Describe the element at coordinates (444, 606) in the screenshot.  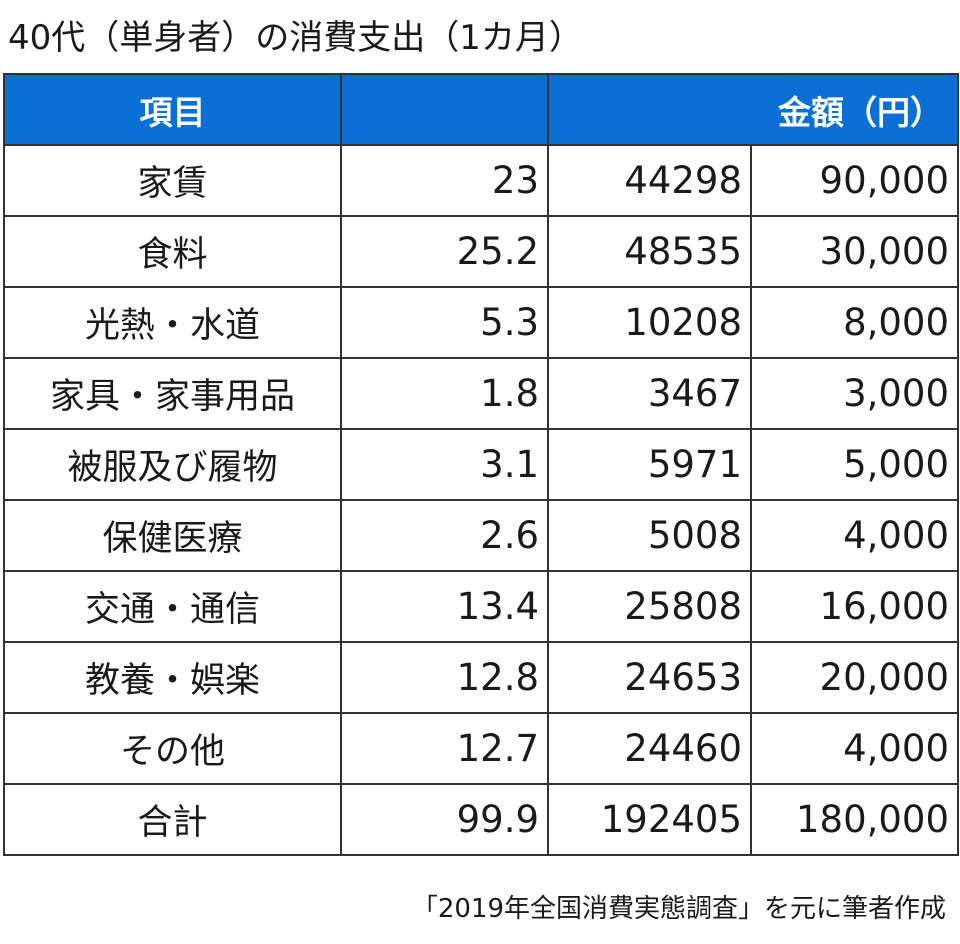
I see `percent-cell: 13.4` at that location.